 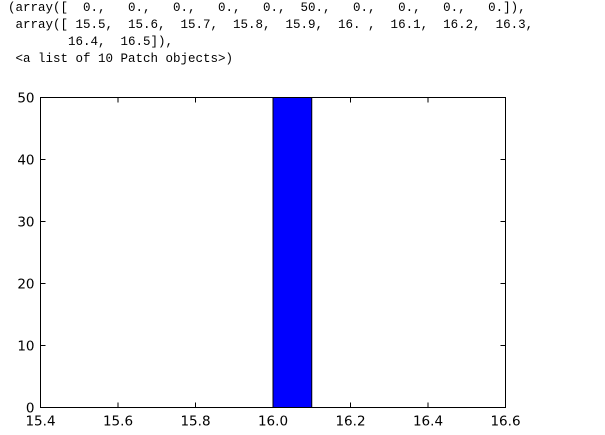 I want to click on output-line: <a list of 10 Patch objects>), so click(x=121, y=59).